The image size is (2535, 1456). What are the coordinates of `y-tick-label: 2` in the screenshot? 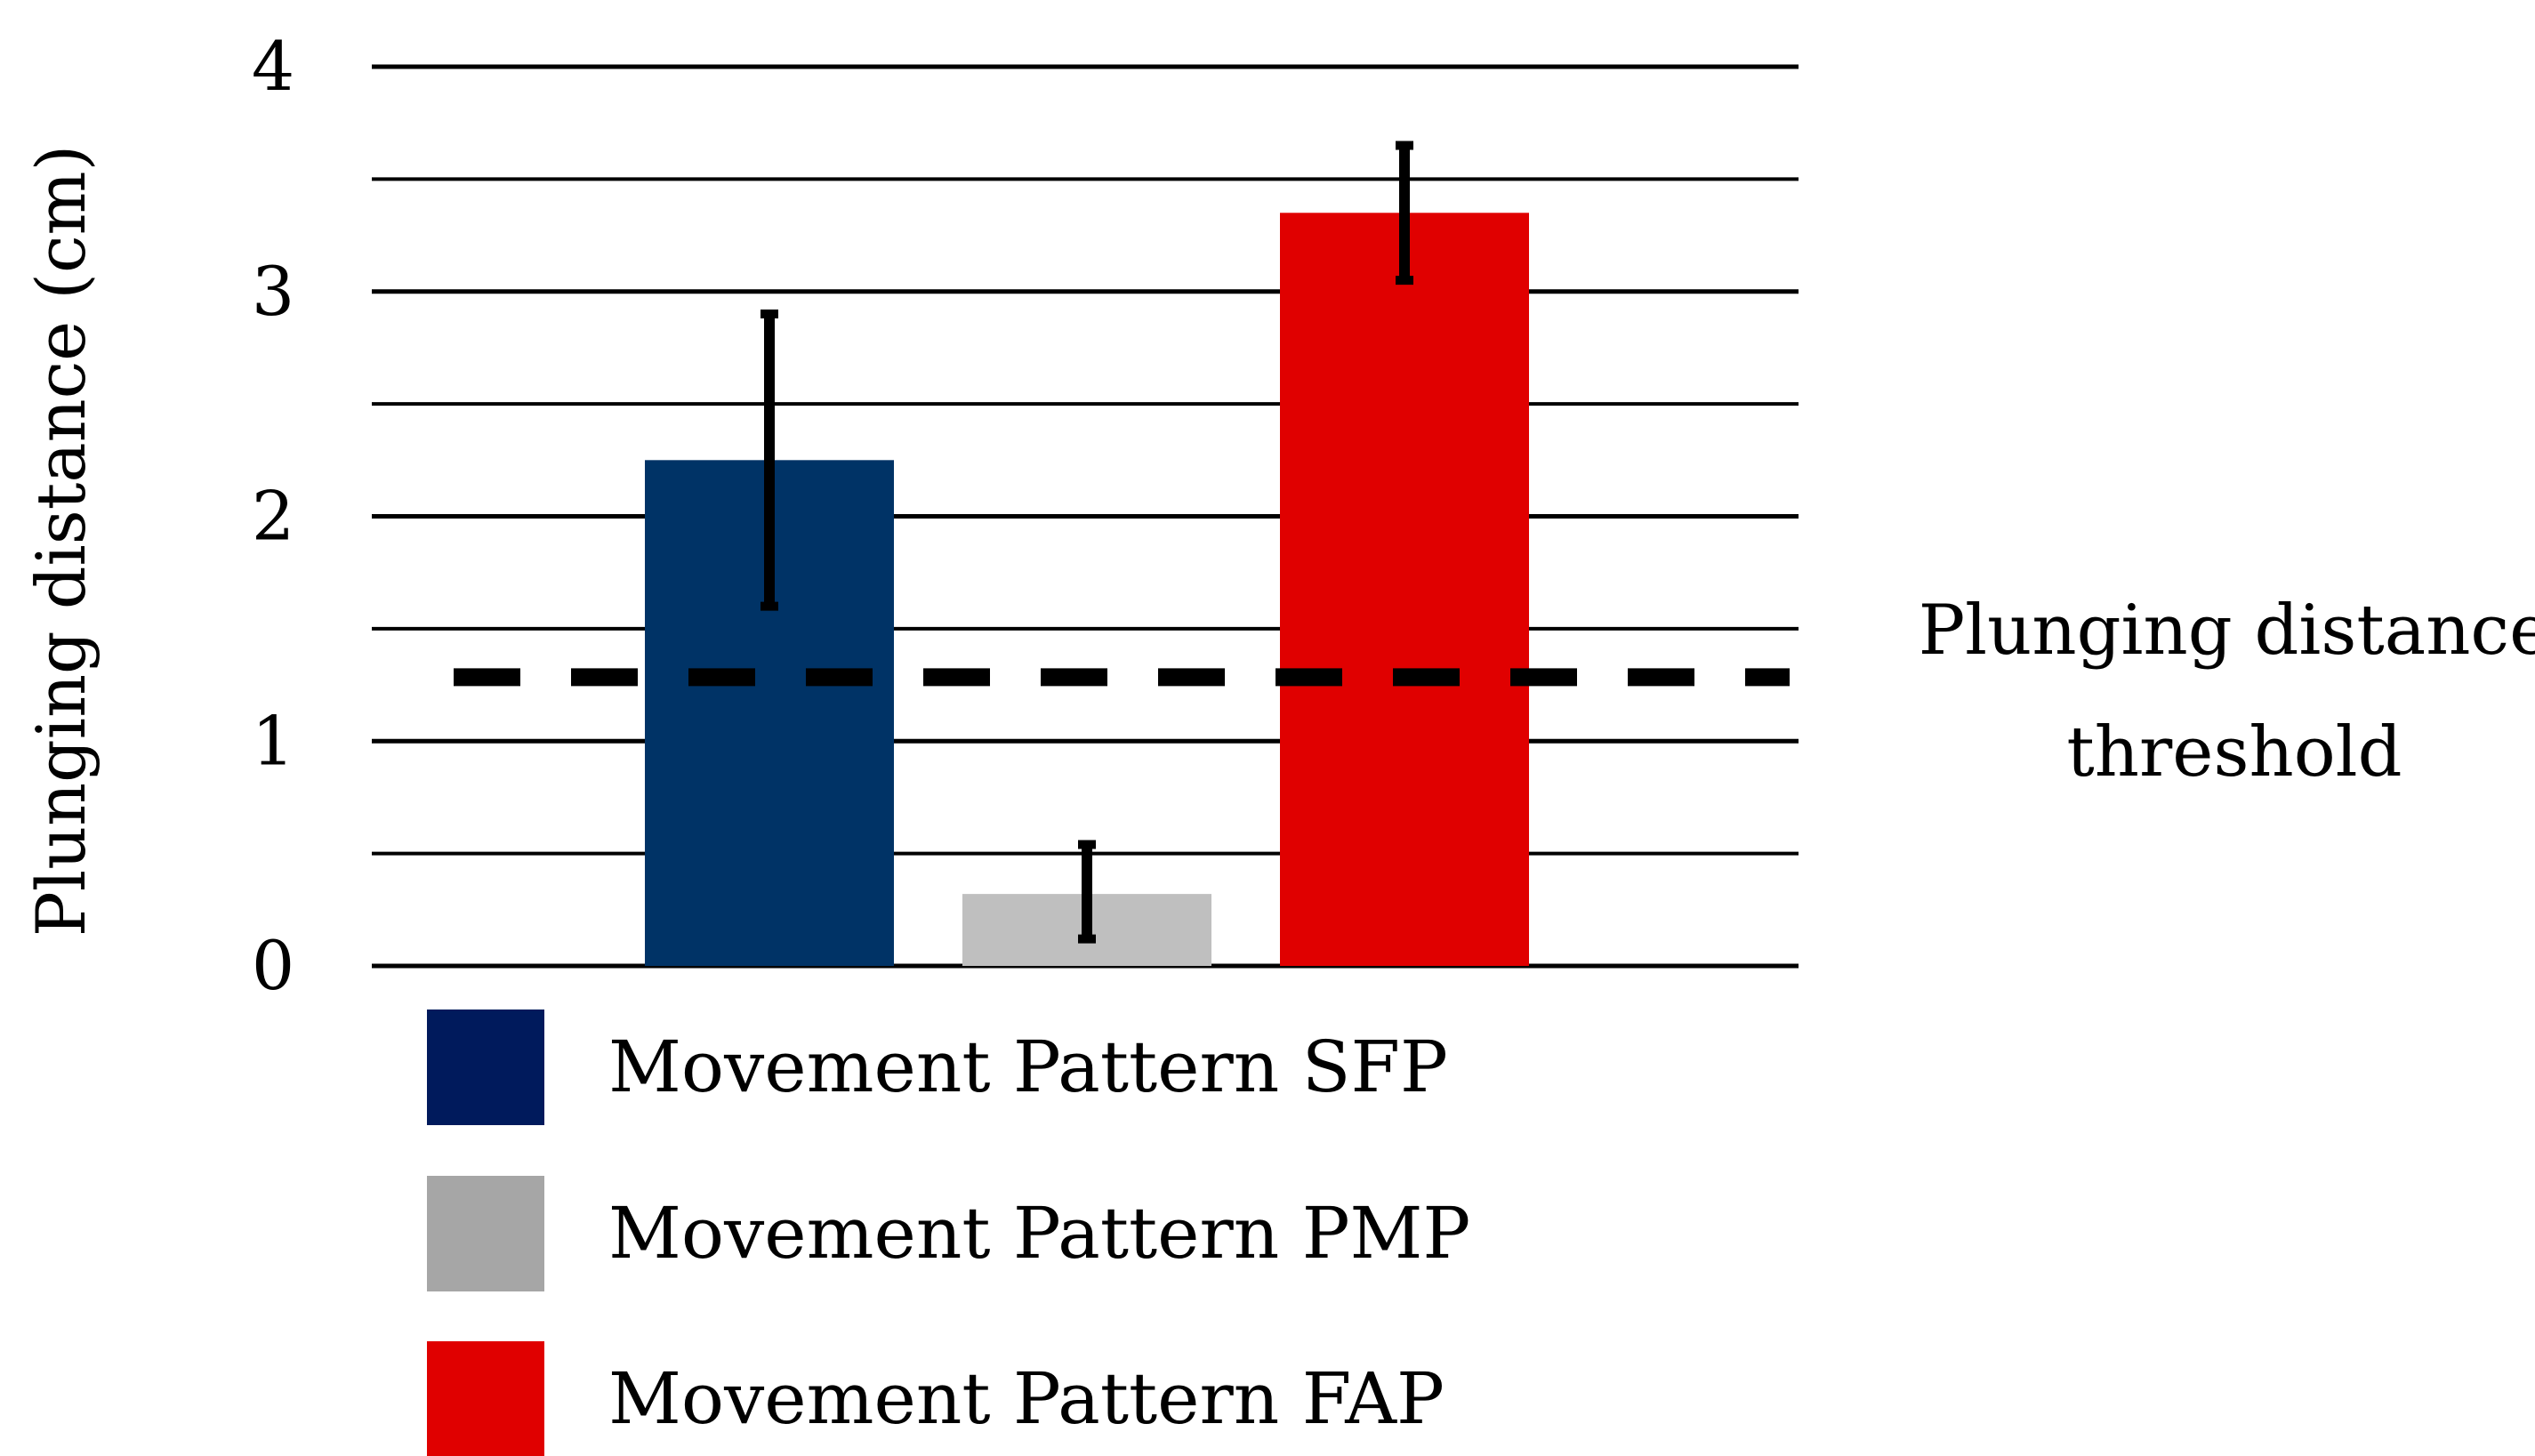 It's located at (273, 516).